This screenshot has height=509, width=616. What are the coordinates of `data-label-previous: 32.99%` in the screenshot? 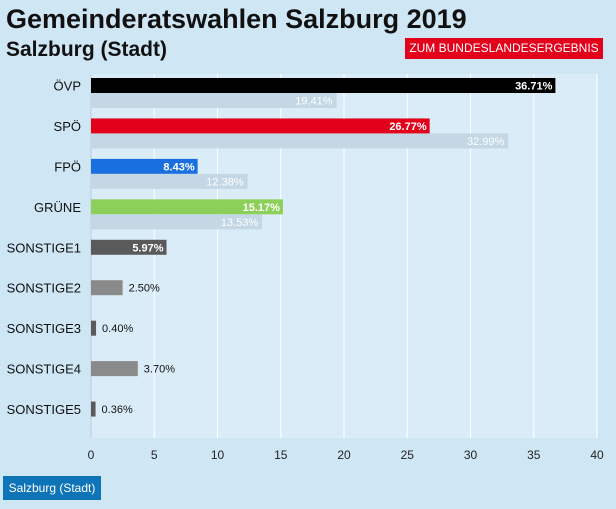 It's located at (486, 142).